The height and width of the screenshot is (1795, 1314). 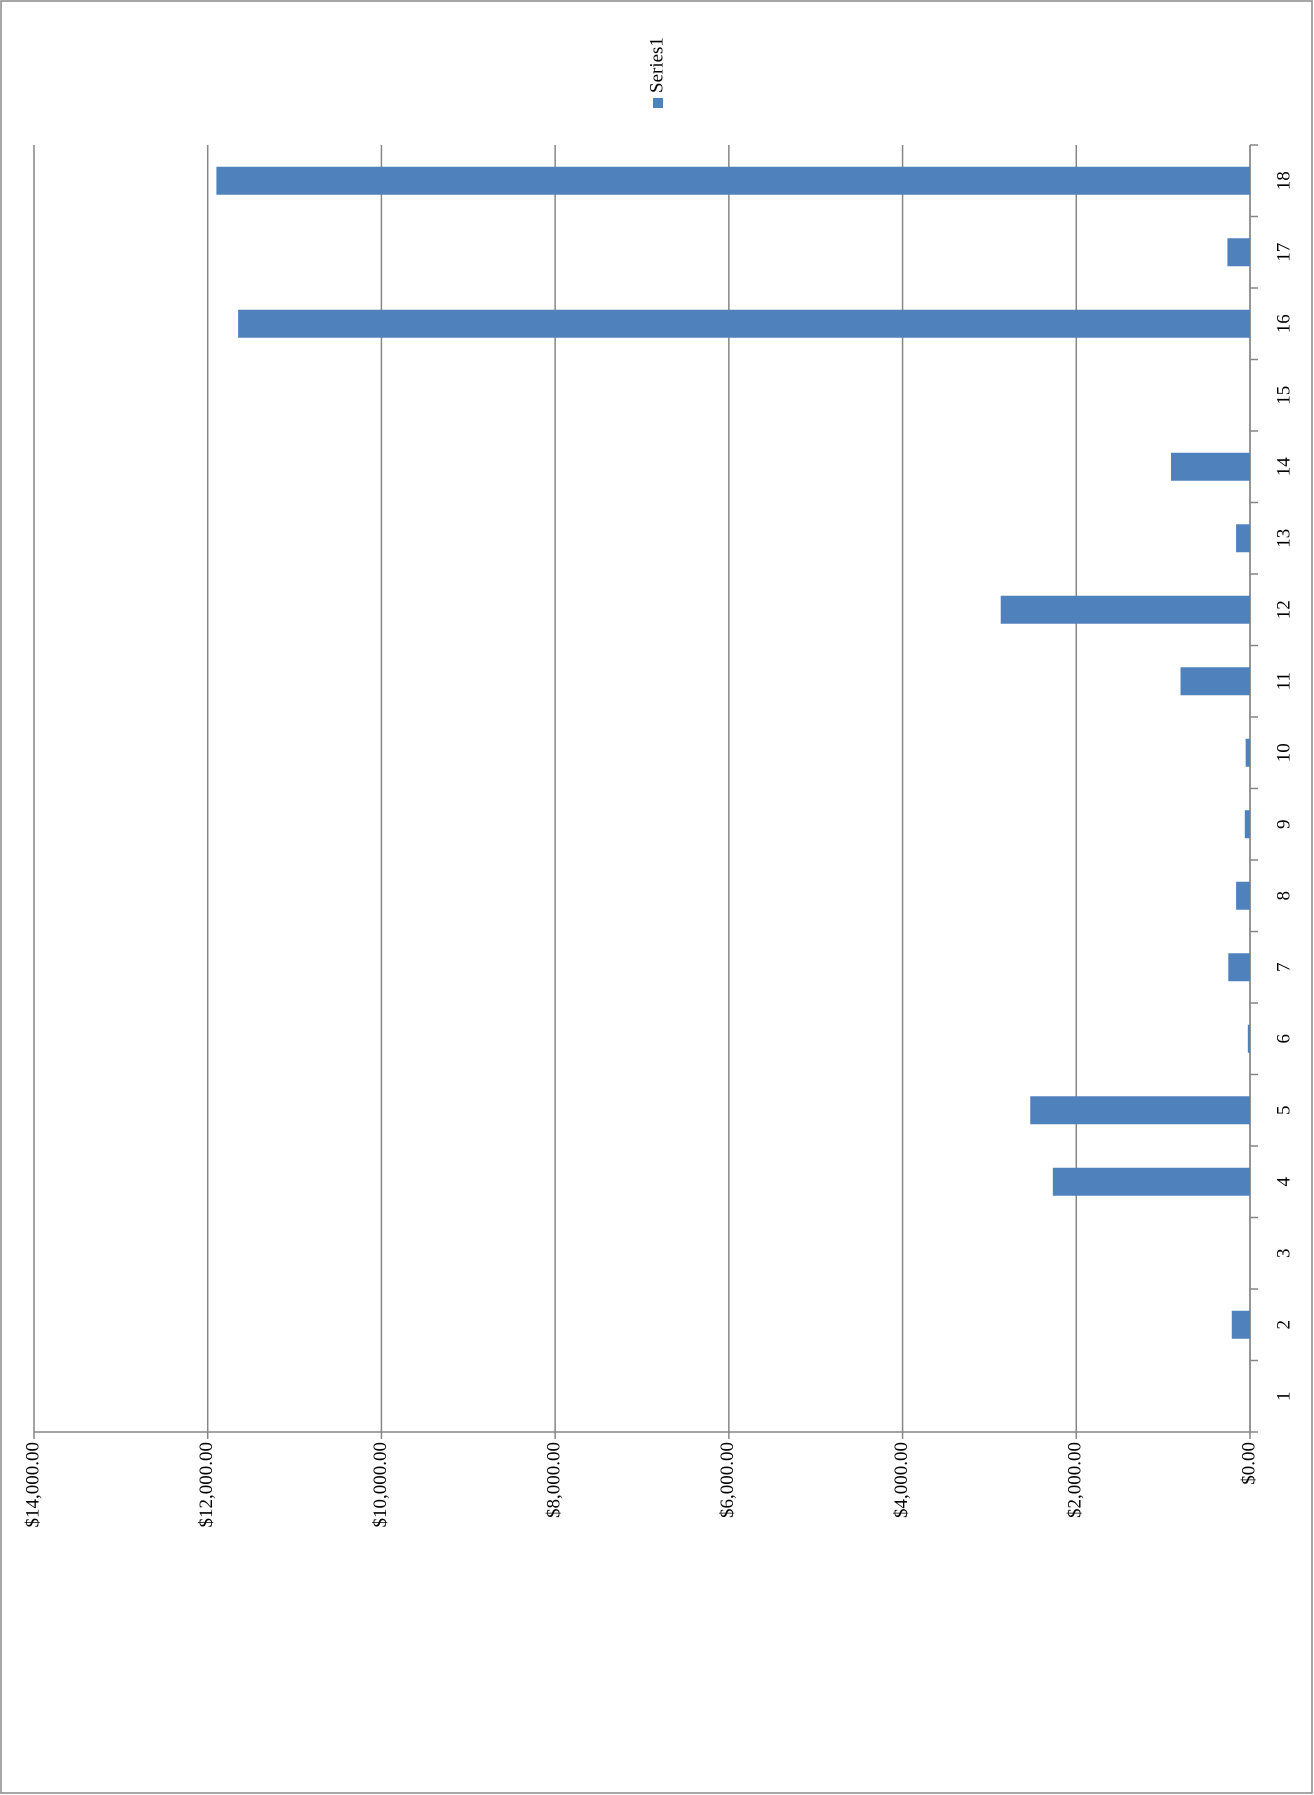 What do you see at coordinates (1283, 681) in the screenshot?
I see `y-tick-label: 11` at bounding box center [1283, 681].